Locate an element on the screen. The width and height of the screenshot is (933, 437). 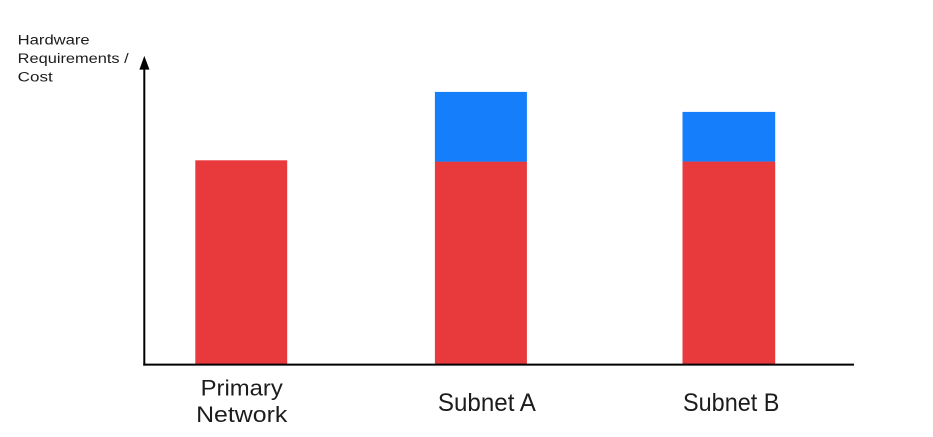
svg-text: Network is located at coordinates (242, 414).